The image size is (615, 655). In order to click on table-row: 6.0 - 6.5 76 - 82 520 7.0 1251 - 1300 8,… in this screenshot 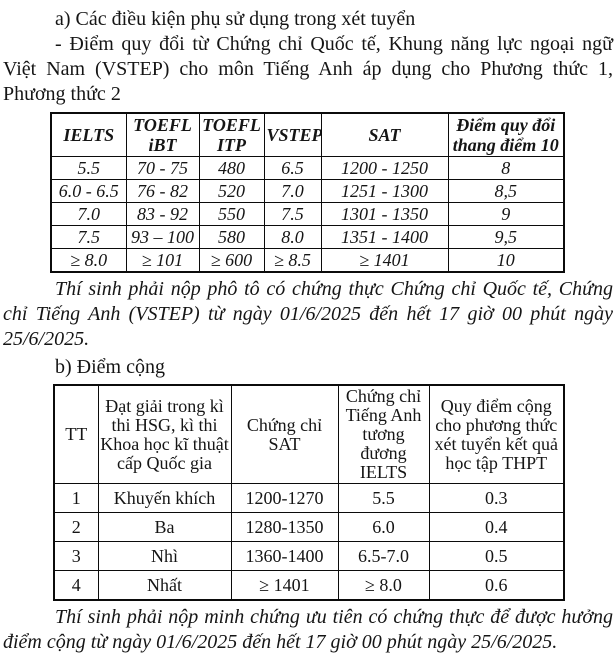, I will do `click(307, 191)`.